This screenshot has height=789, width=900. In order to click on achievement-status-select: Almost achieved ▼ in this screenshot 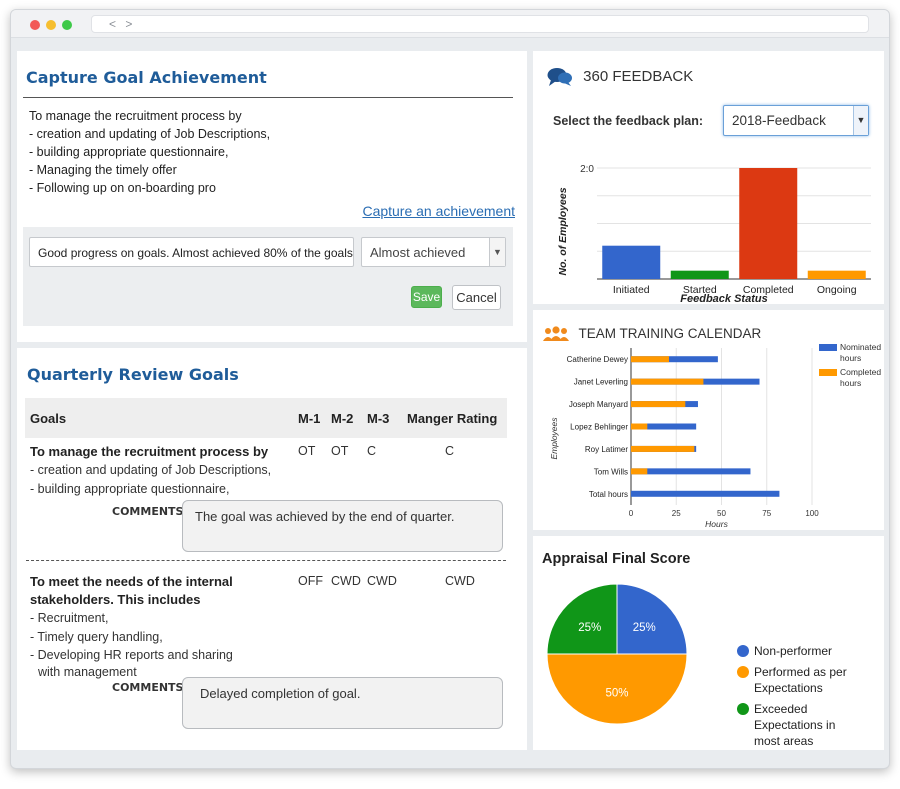, I will do `click(433, 252)`.